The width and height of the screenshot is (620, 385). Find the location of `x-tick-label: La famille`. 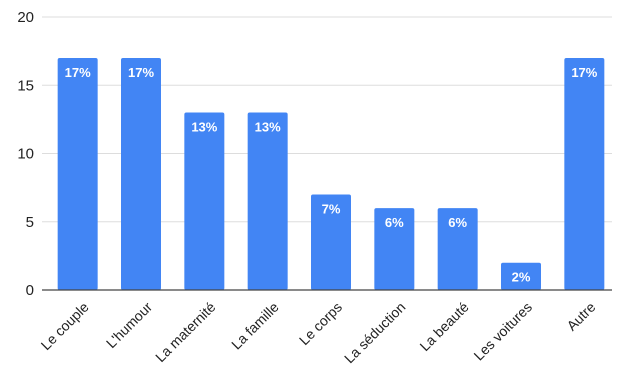

x-tick-label: La famille is located at coordinates (255, 326).